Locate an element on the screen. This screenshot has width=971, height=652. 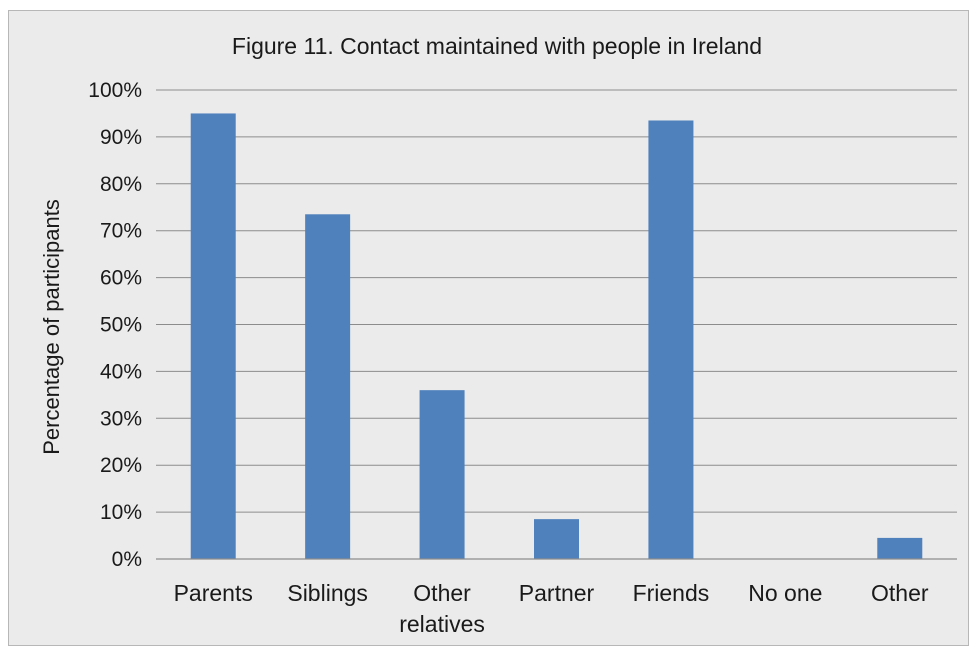
y-tick-label: 60% is located at coordinates (121, 278).